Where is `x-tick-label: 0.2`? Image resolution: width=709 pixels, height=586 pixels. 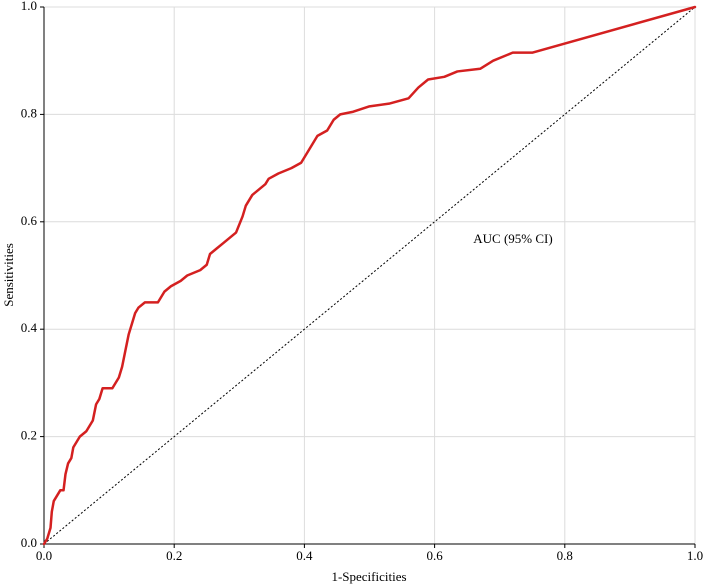
x-tick-label: 0.2 is located at coordinates (174, 555).